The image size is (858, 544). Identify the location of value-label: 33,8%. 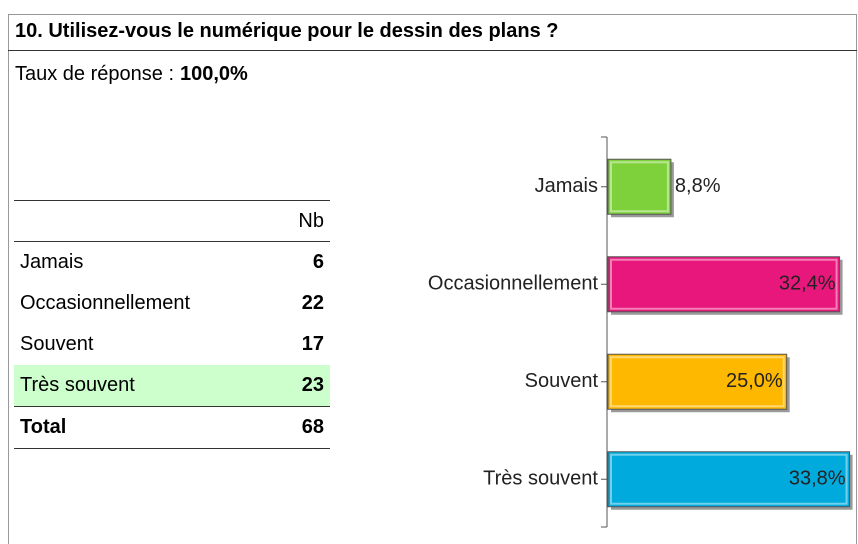
(817, 479).